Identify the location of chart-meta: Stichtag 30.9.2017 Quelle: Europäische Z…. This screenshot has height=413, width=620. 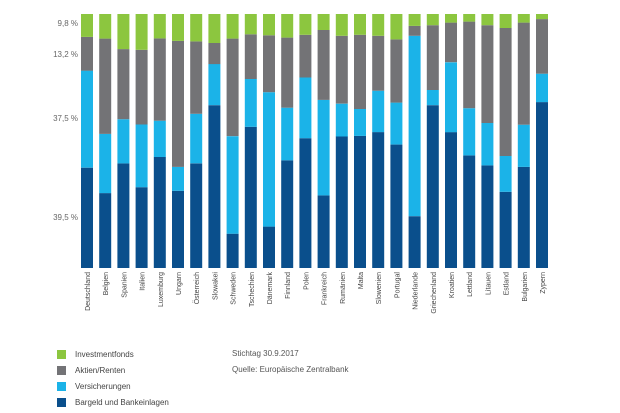
(290, 362).